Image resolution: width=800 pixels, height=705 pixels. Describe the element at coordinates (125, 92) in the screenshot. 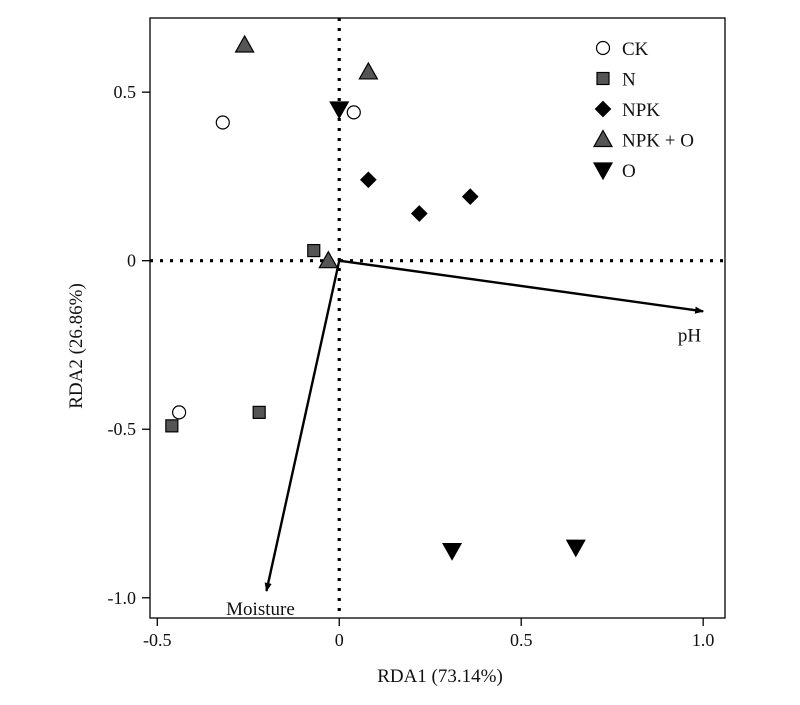

I see `y-tick-label: 0.5` at that location.